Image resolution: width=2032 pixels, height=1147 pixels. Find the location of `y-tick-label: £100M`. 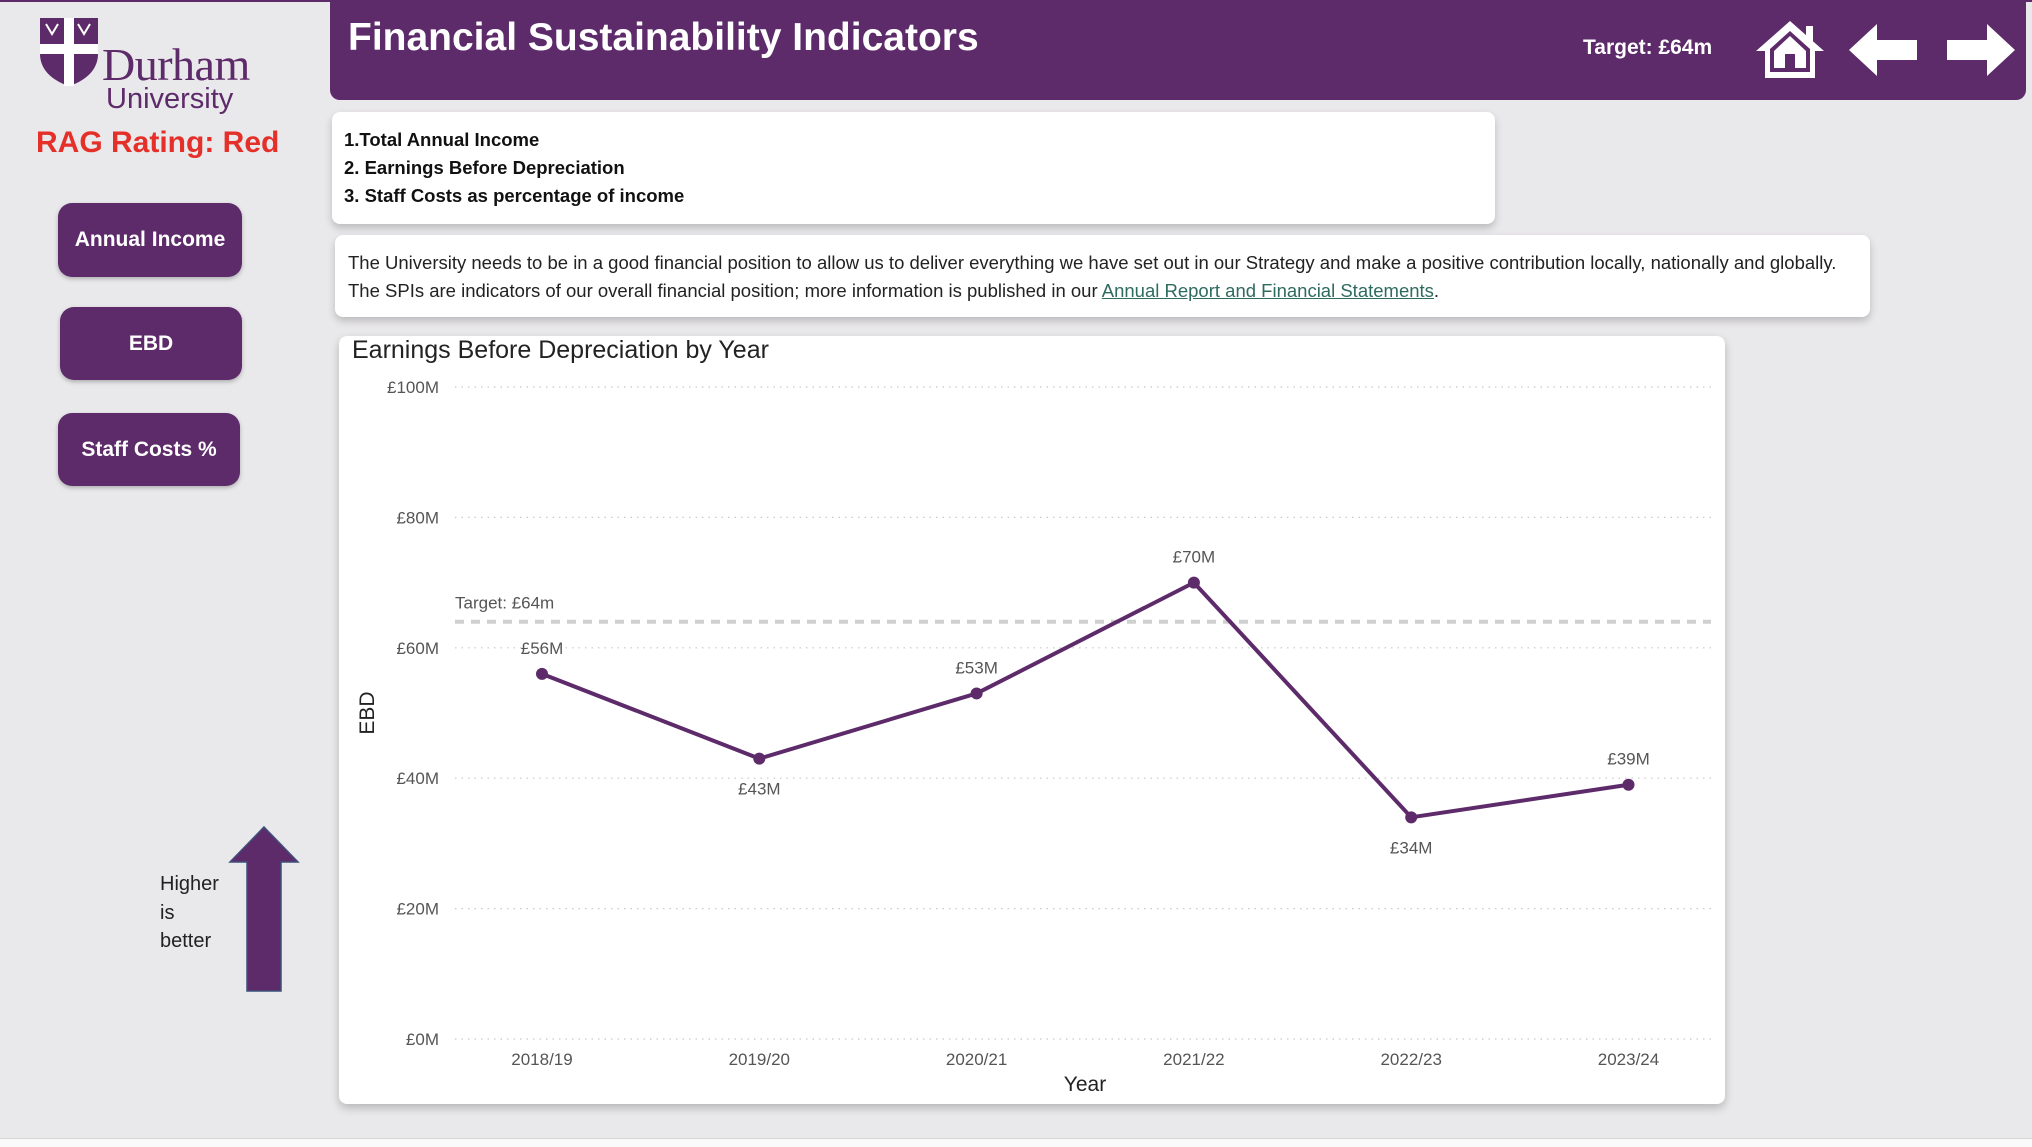

y-tick-label: £100M is located at coordinates (413, 387).